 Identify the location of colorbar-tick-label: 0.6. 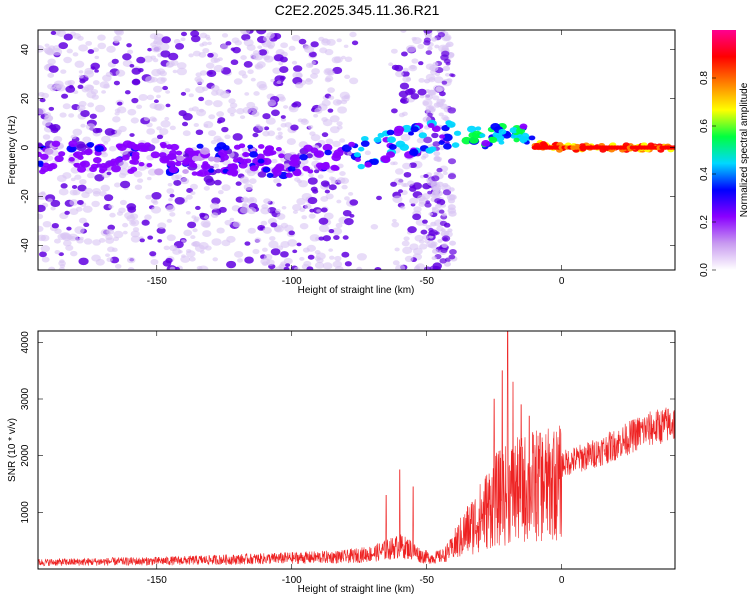
(704, 126).